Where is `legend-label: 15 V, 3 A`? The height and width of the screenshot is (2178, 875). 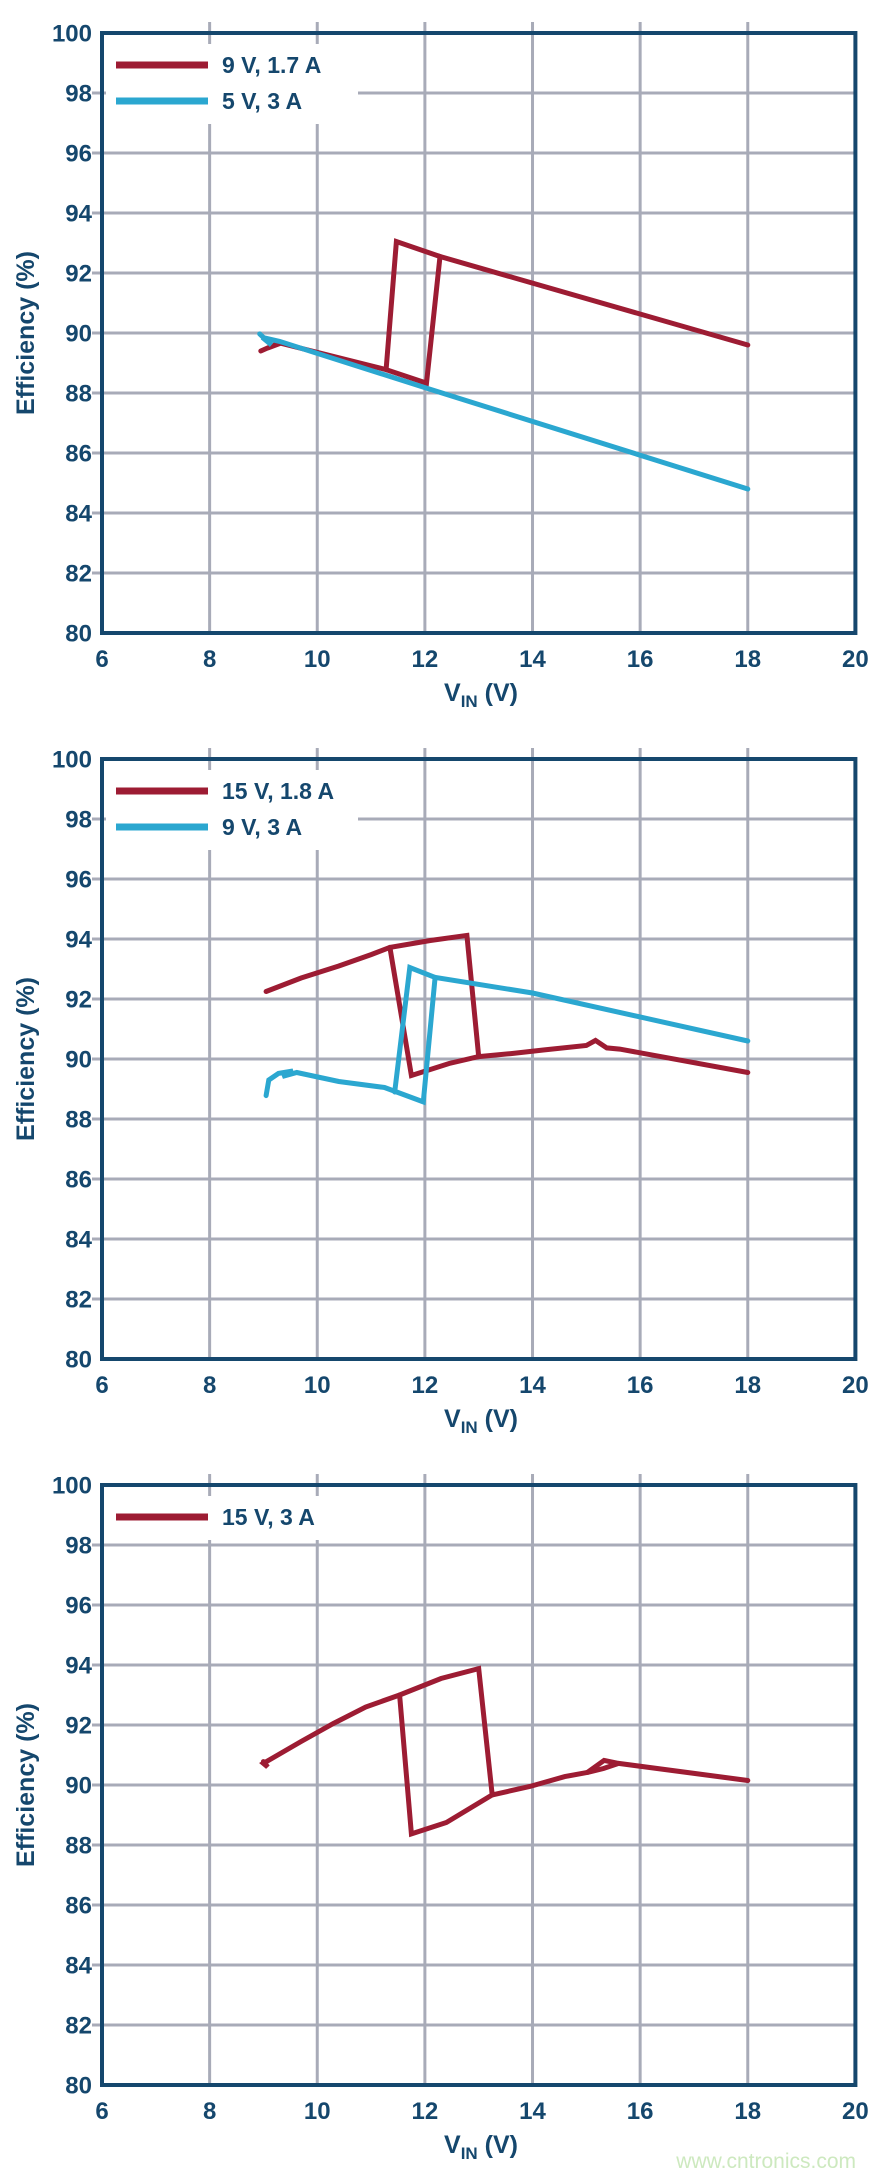 legend-label: 15 V, 3 A is located at coordinates (268, 1517).